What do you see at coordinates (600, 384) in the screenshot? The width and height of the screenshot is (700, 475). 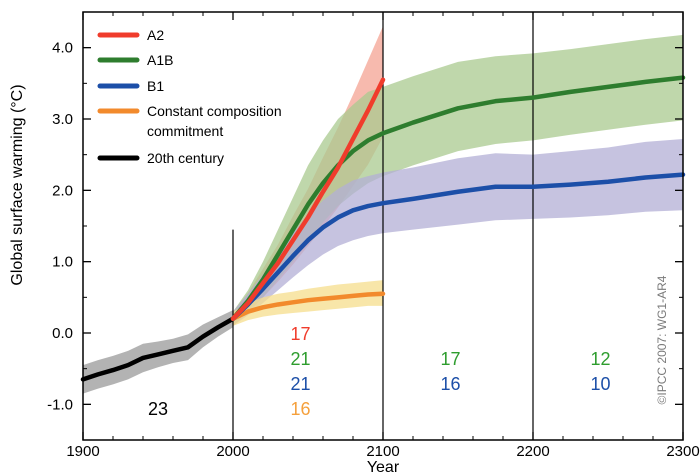 I see `model-count-label: 10` at bounding box center [600, 384].